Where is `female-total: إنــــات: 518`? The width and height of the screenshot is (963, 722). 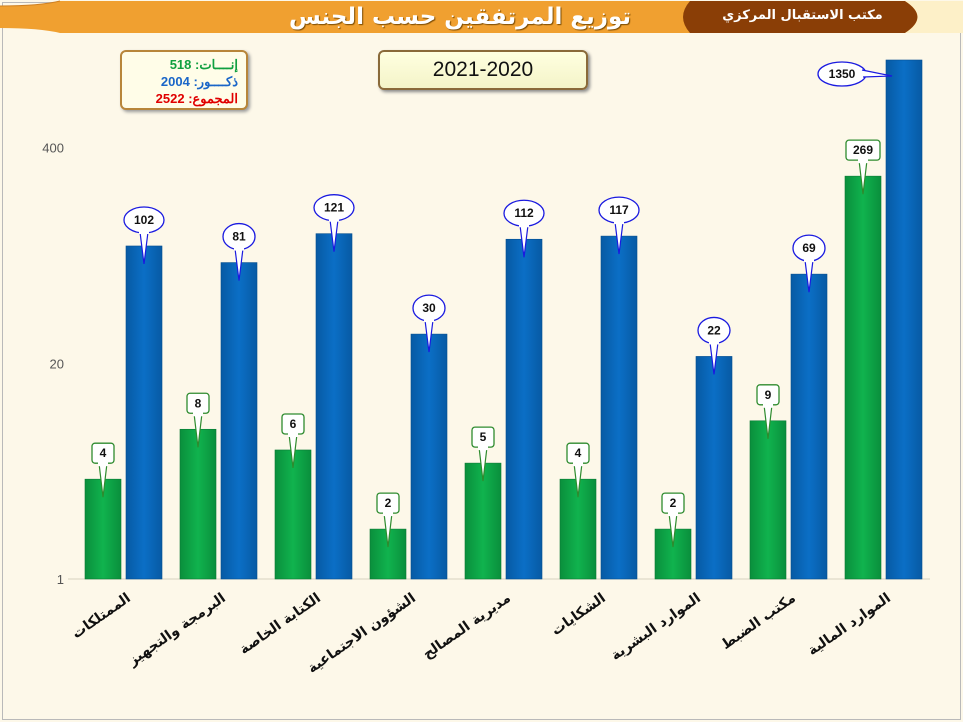
female-total: إنــــات: 518 is located at coordinates (203, 64).